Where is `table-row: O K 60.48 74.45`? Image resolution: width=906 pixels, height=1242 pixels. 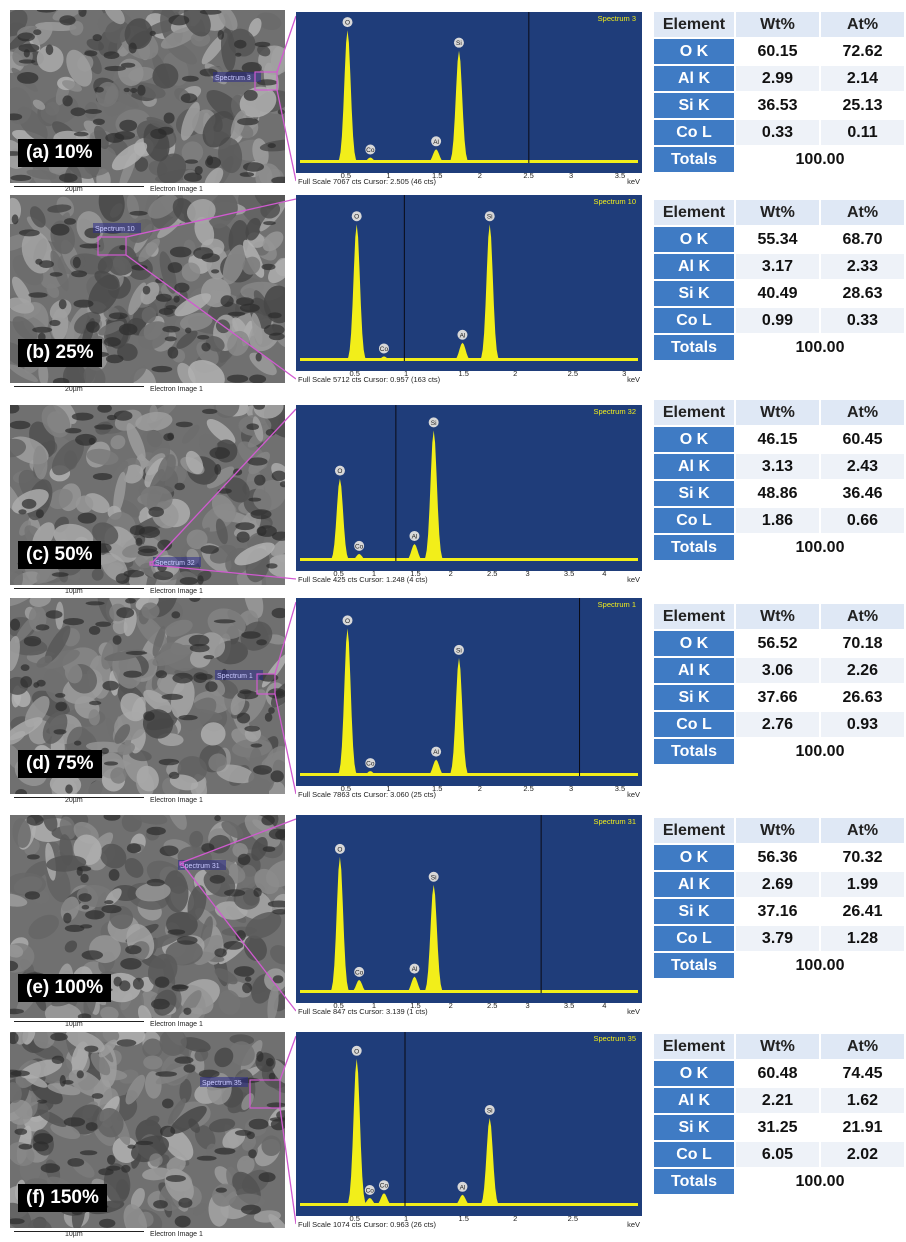
table-row: O K 60.48 74.45 is located at coordinates (779, 1073).